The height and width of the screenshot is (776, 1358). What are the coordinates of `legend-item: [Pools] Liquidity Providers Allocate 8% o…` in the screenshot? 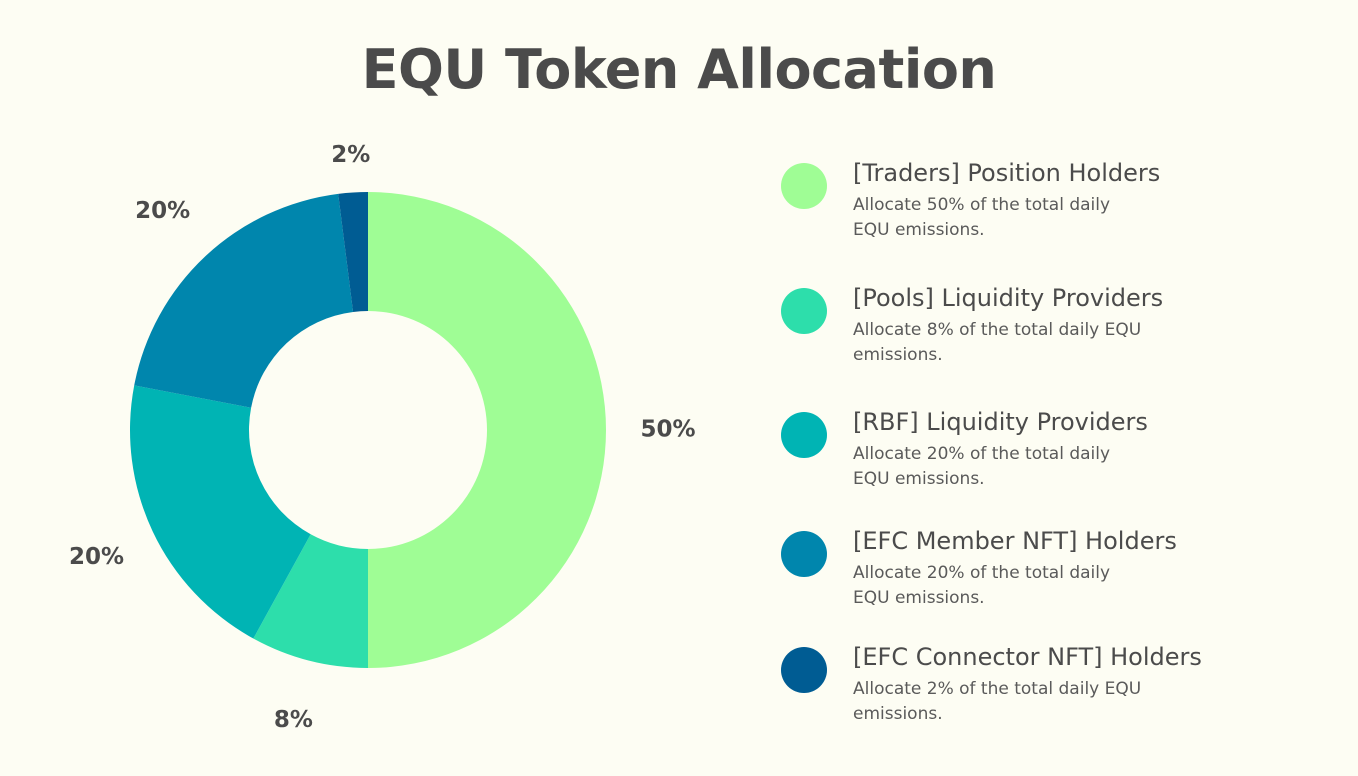 It's located at (1061, 331).